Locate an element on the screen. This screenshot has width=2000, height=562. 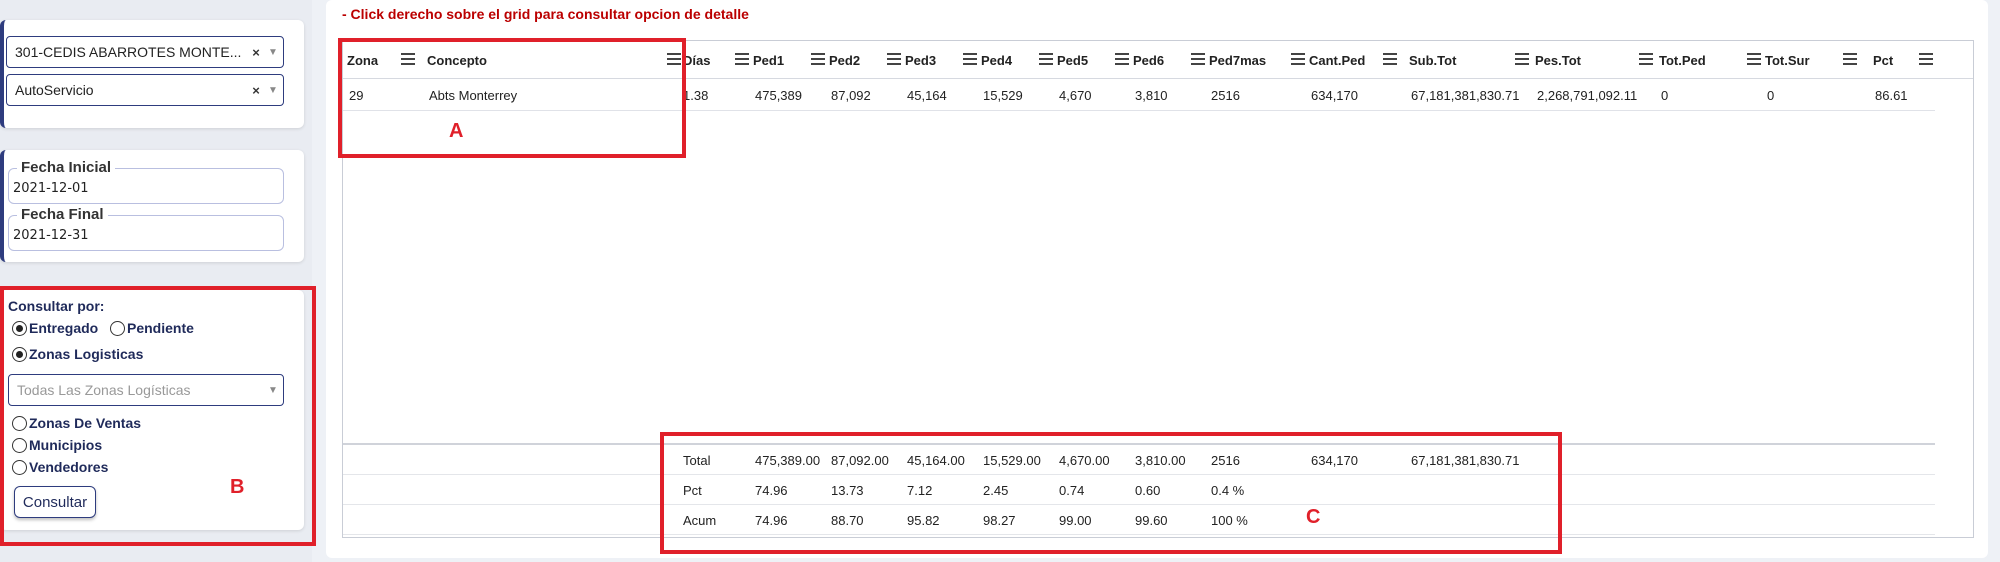
totals-cell: 634,170 is located at coordinates (1334, 460).